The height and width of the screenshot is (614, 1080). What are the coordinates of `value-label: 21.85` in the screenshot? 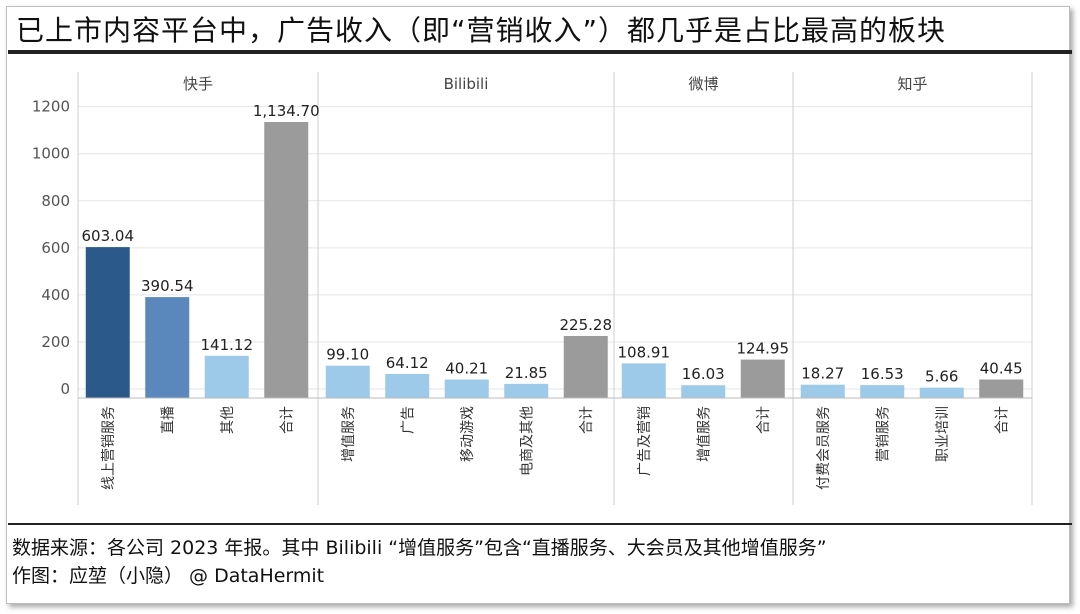 It's located at (526, 373).